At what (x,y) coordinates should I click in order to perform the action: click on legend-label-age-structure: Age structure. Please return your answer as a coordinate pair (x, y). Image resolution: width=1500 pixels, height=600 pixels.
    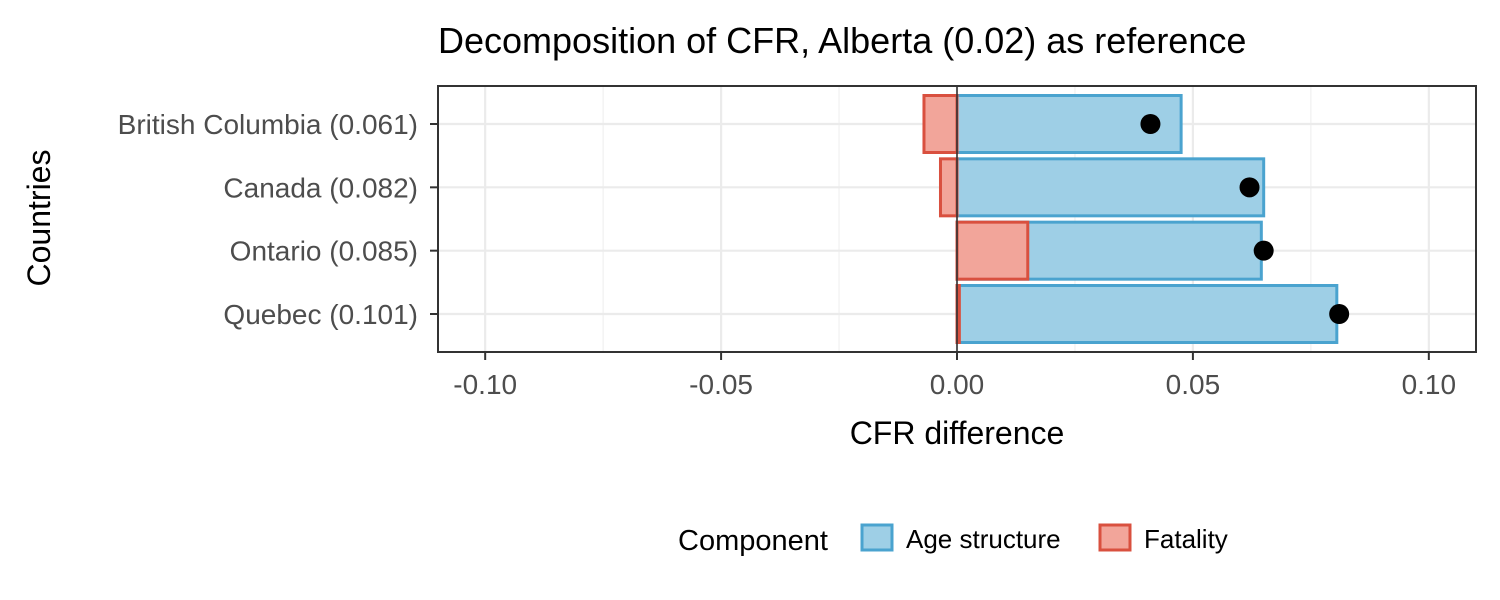
    Looking at the image, I should click on (983, 539).